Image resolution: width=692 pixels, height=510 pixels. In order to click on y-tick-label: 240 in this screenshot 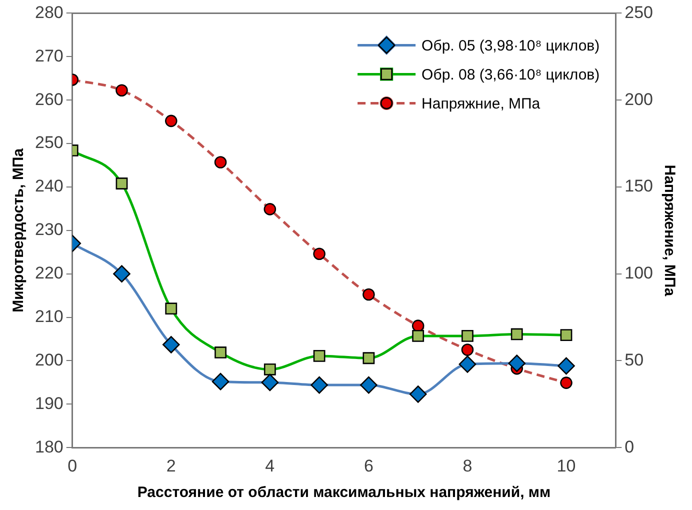, I will do `click(49, 186)`.